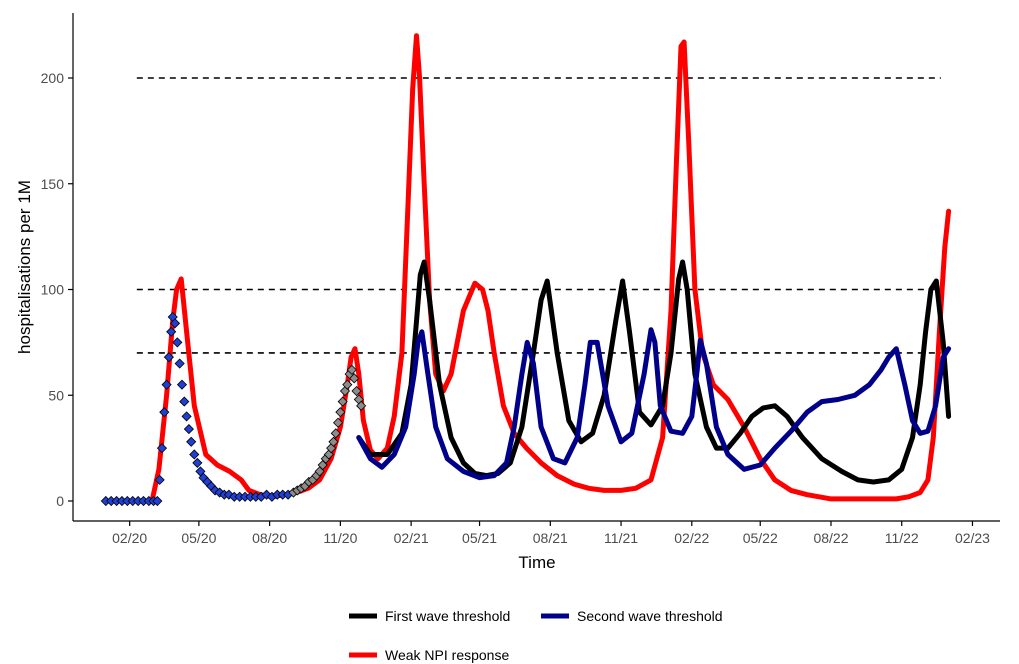 This screenshot has width=1019, height=664. Describe the element at coordinates (650, 616) in the screenshot. I see `legend-label-second-wave: Second wave threshold` at that location.